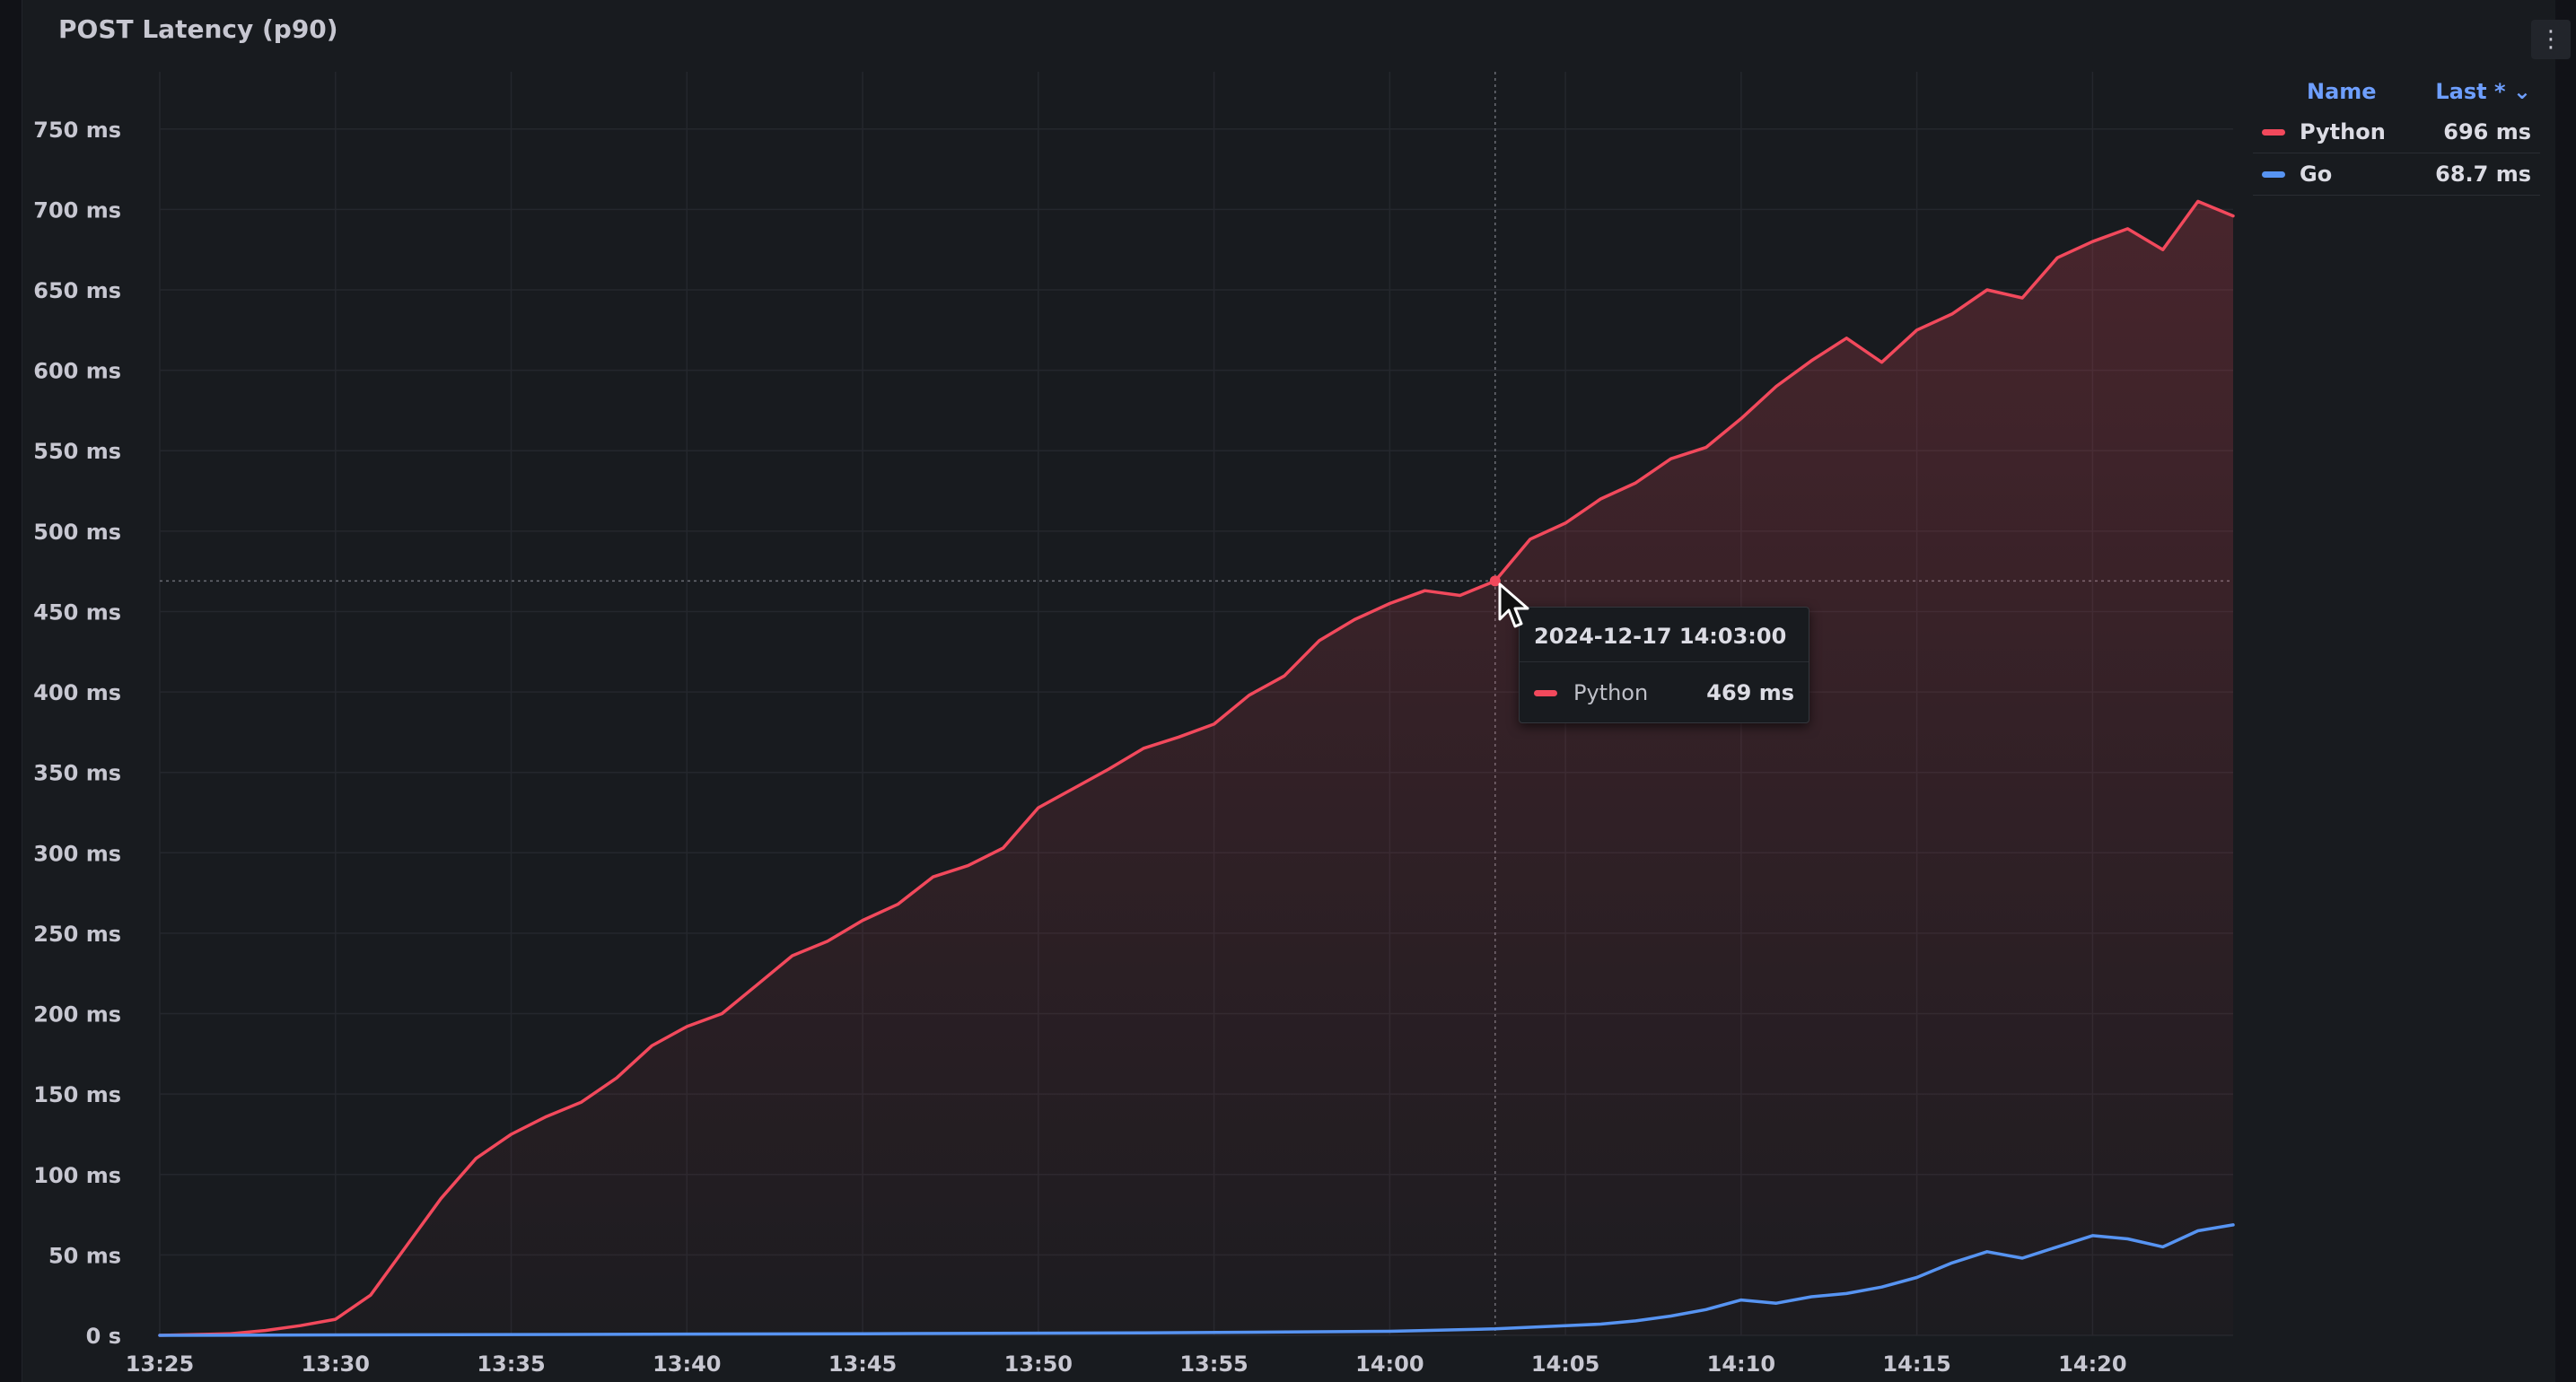 The image size is (2576, 1382). What do you see at coordinates (77, 1175) in the screenshot?
I see `y-tick-label: 100 ms` at bounding box center [77, 1175].